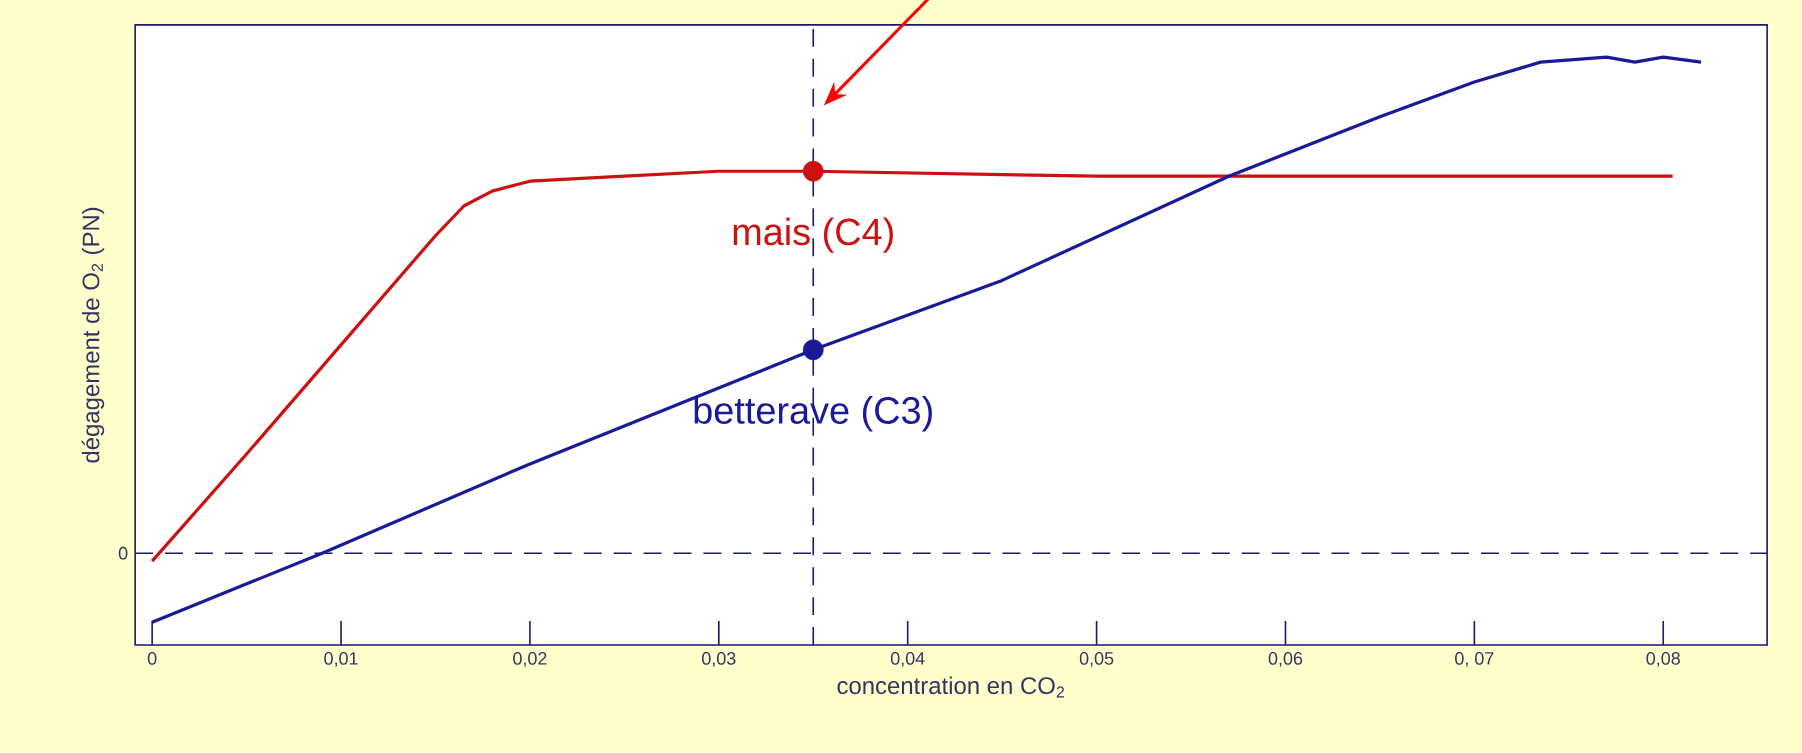 Image resolution: width=1802 pixels, height=753 pixels. Describe the element at coordinates (1096, 660) in the screenshot. I see `x-tick-label: 0,05` at that location.